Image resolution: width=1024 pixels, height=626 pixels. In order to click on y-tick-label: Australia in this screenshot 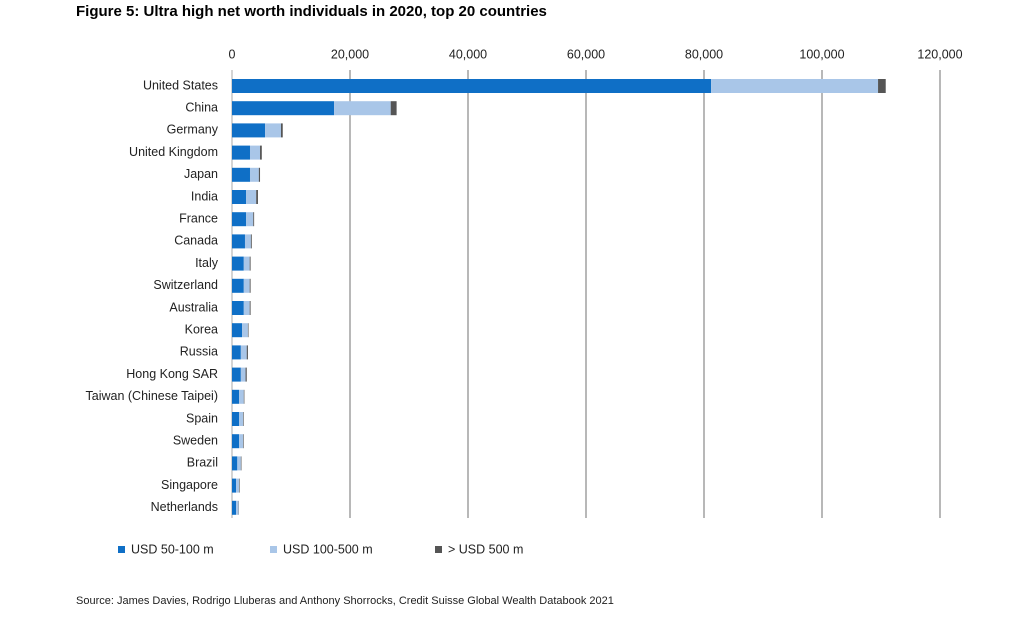, I will do `click(193, 307)`.